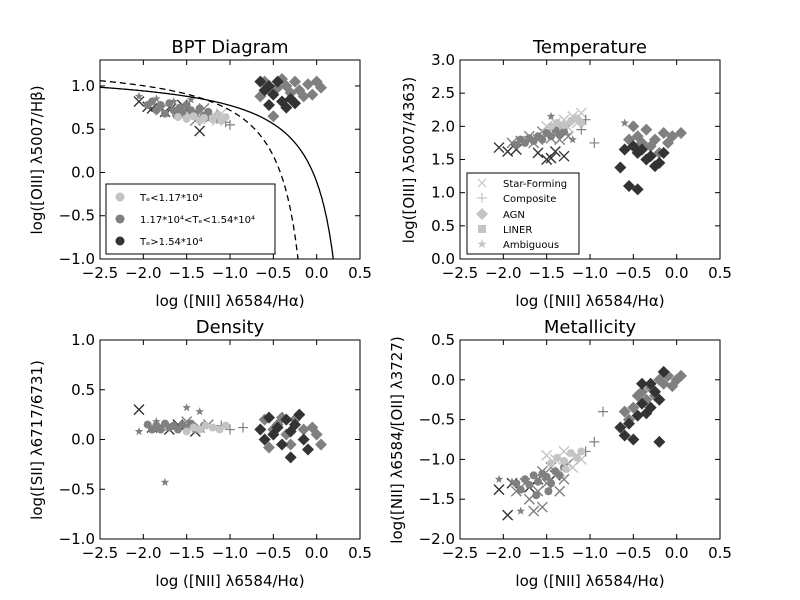  Describe the element at coordinates (360, 273) in the screenshot. I see `bpt-xtick-label-6: 0.5` at that location.